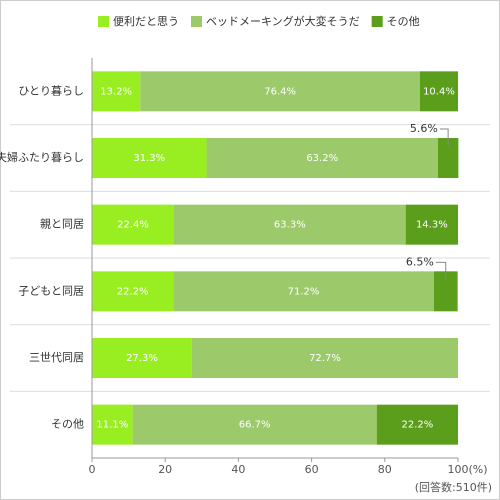  Describe the element at coordinates (458, 469) in the screenshot. I see `x-tick-label: 100` at that location.